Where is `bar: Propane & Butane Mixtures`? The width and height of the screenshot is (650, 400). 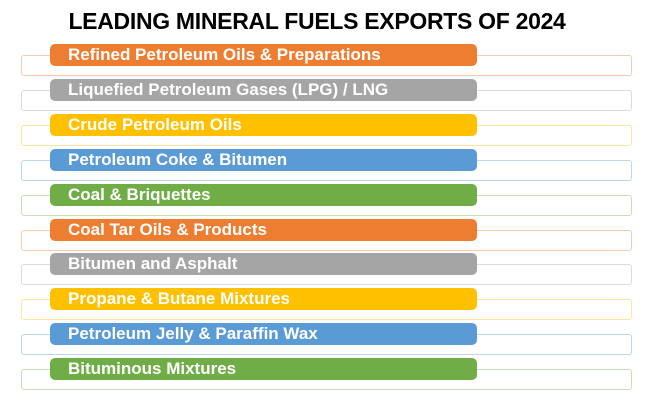
bar: Propane & Butane Mixtures is located at coordinates (263, 299).